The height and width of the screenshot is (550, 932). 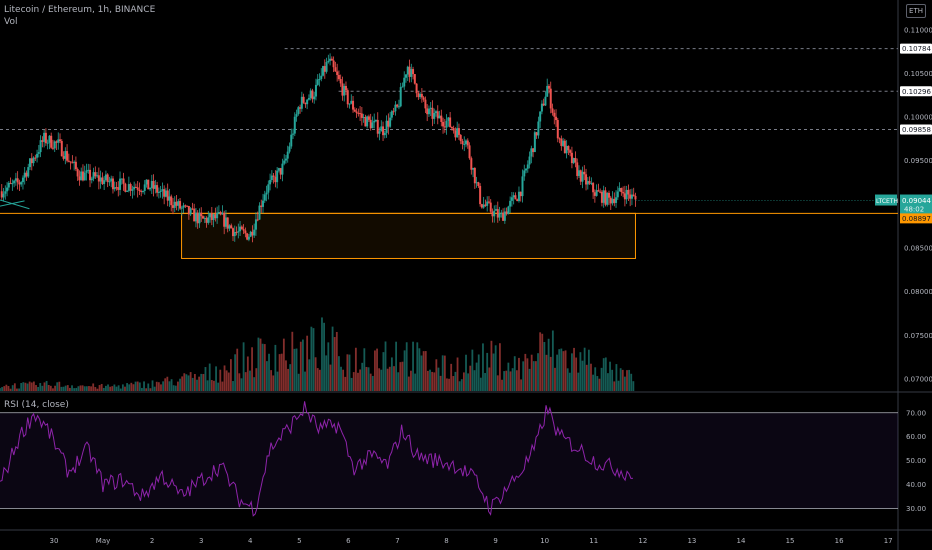 I want to click on demand-zone, so click(x=408, y=235).